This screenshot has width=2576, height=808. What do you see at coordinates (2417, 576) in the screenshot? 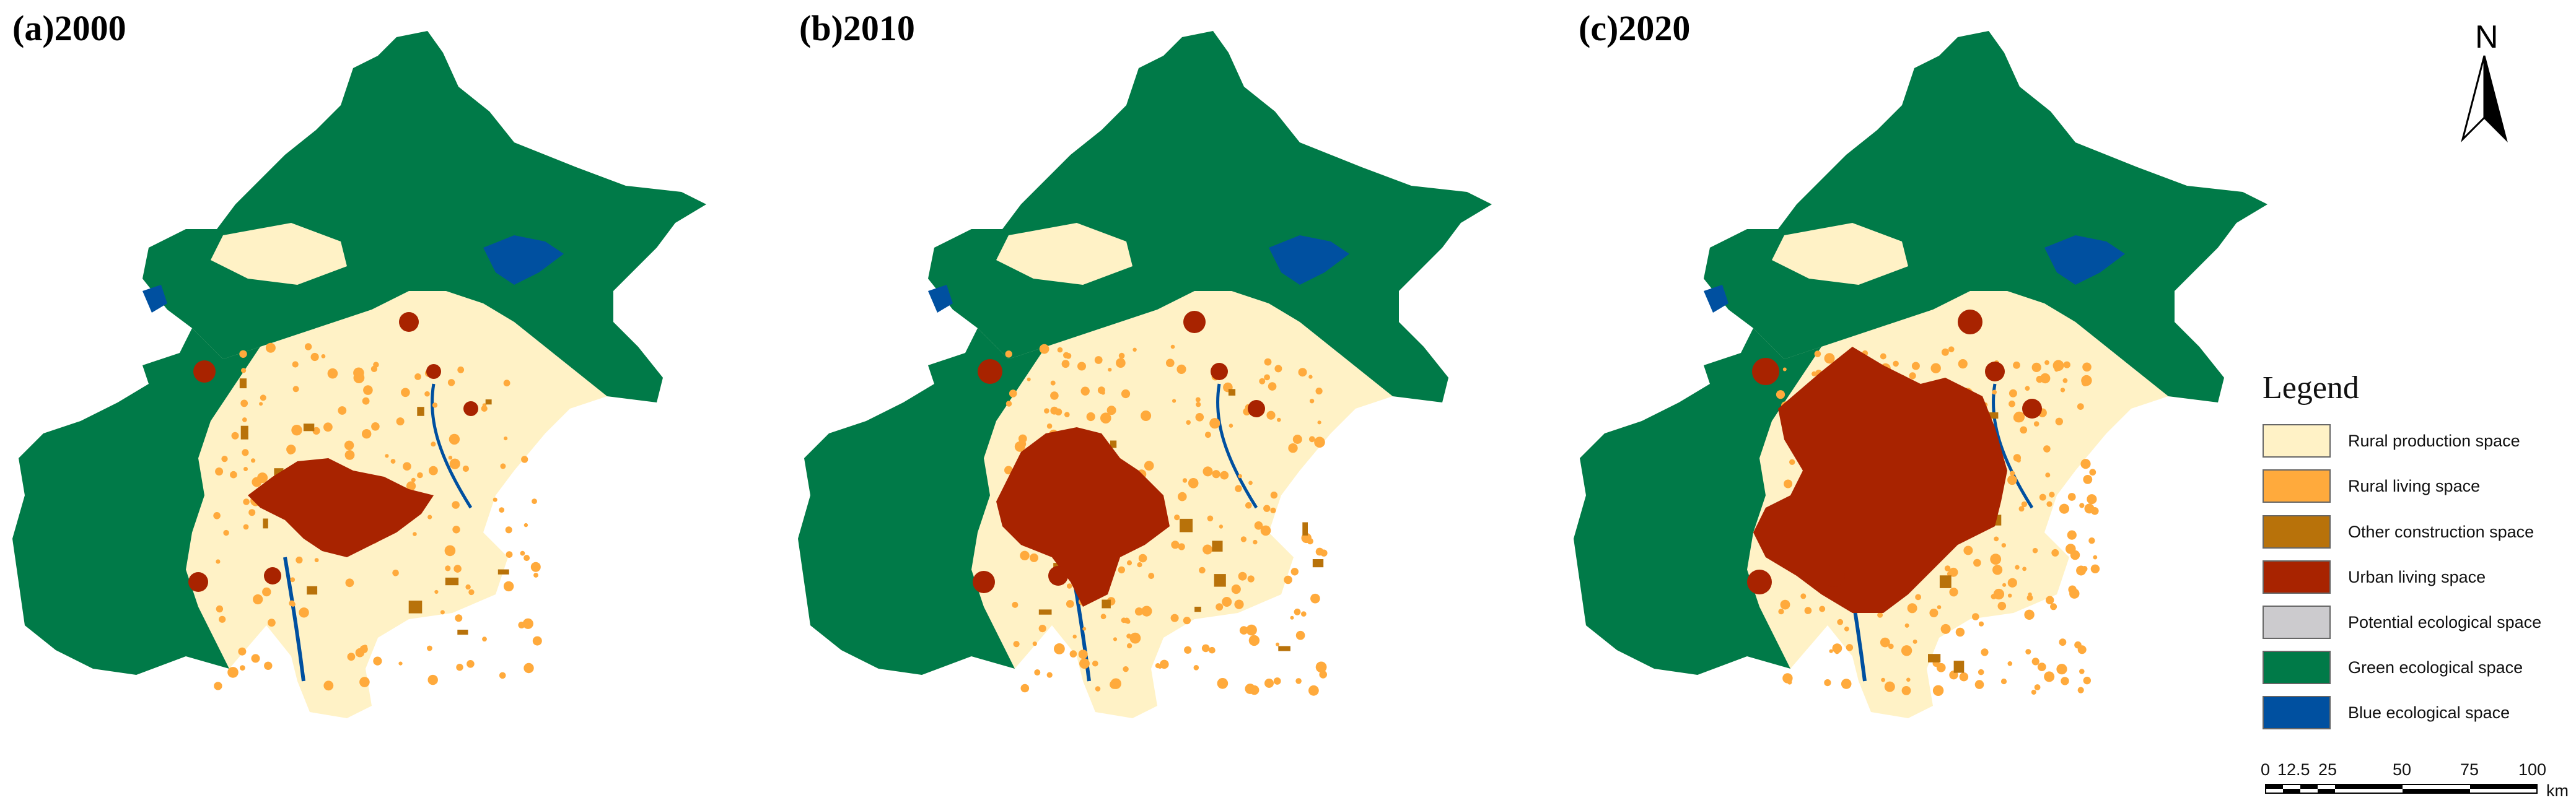
I see `legend-label: Urban living space` at bounding box center [2417, 576].